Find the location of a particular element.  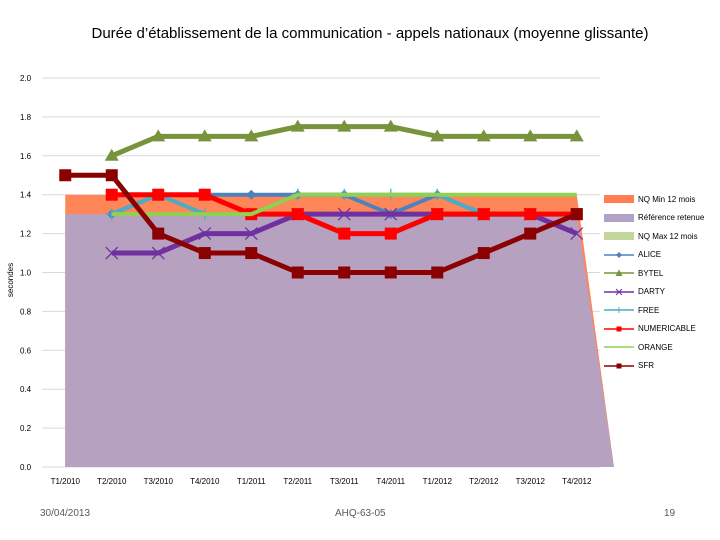

legend-label: BYTEL is located at coordinates (651, 273).